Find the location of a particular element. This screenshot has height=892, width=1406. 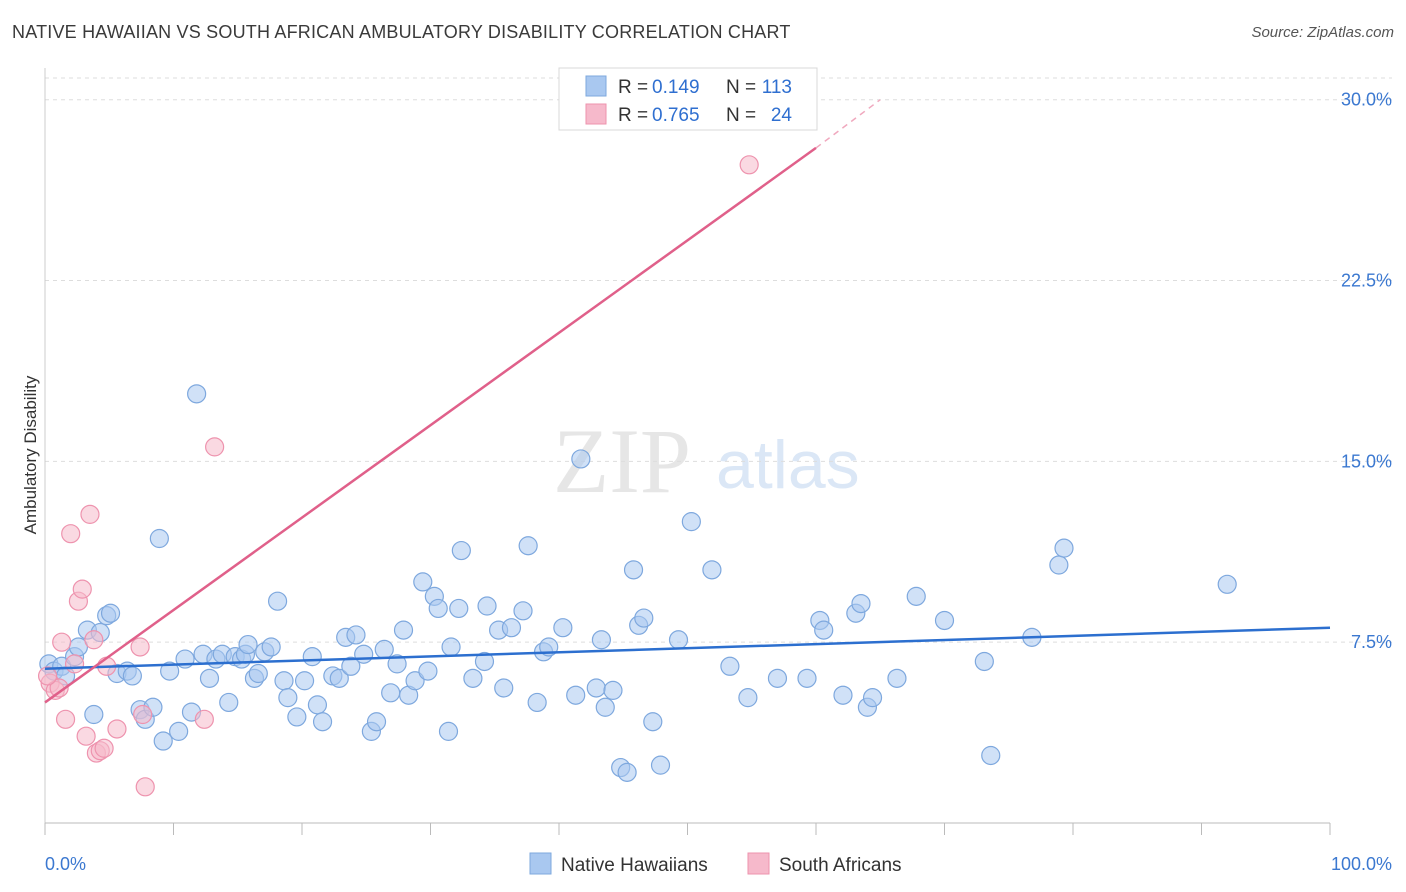

native-hawaiians-trend-line is located at coordinates (687, 648).